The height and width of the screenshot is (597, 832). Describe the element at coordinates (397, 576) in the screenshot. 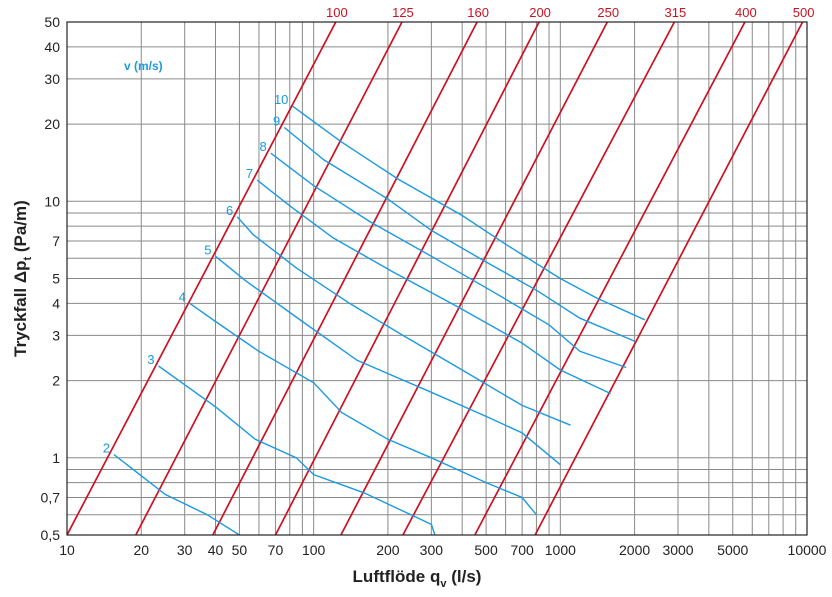

I see `x-axis-label-main: Luftflöde q` at that location.